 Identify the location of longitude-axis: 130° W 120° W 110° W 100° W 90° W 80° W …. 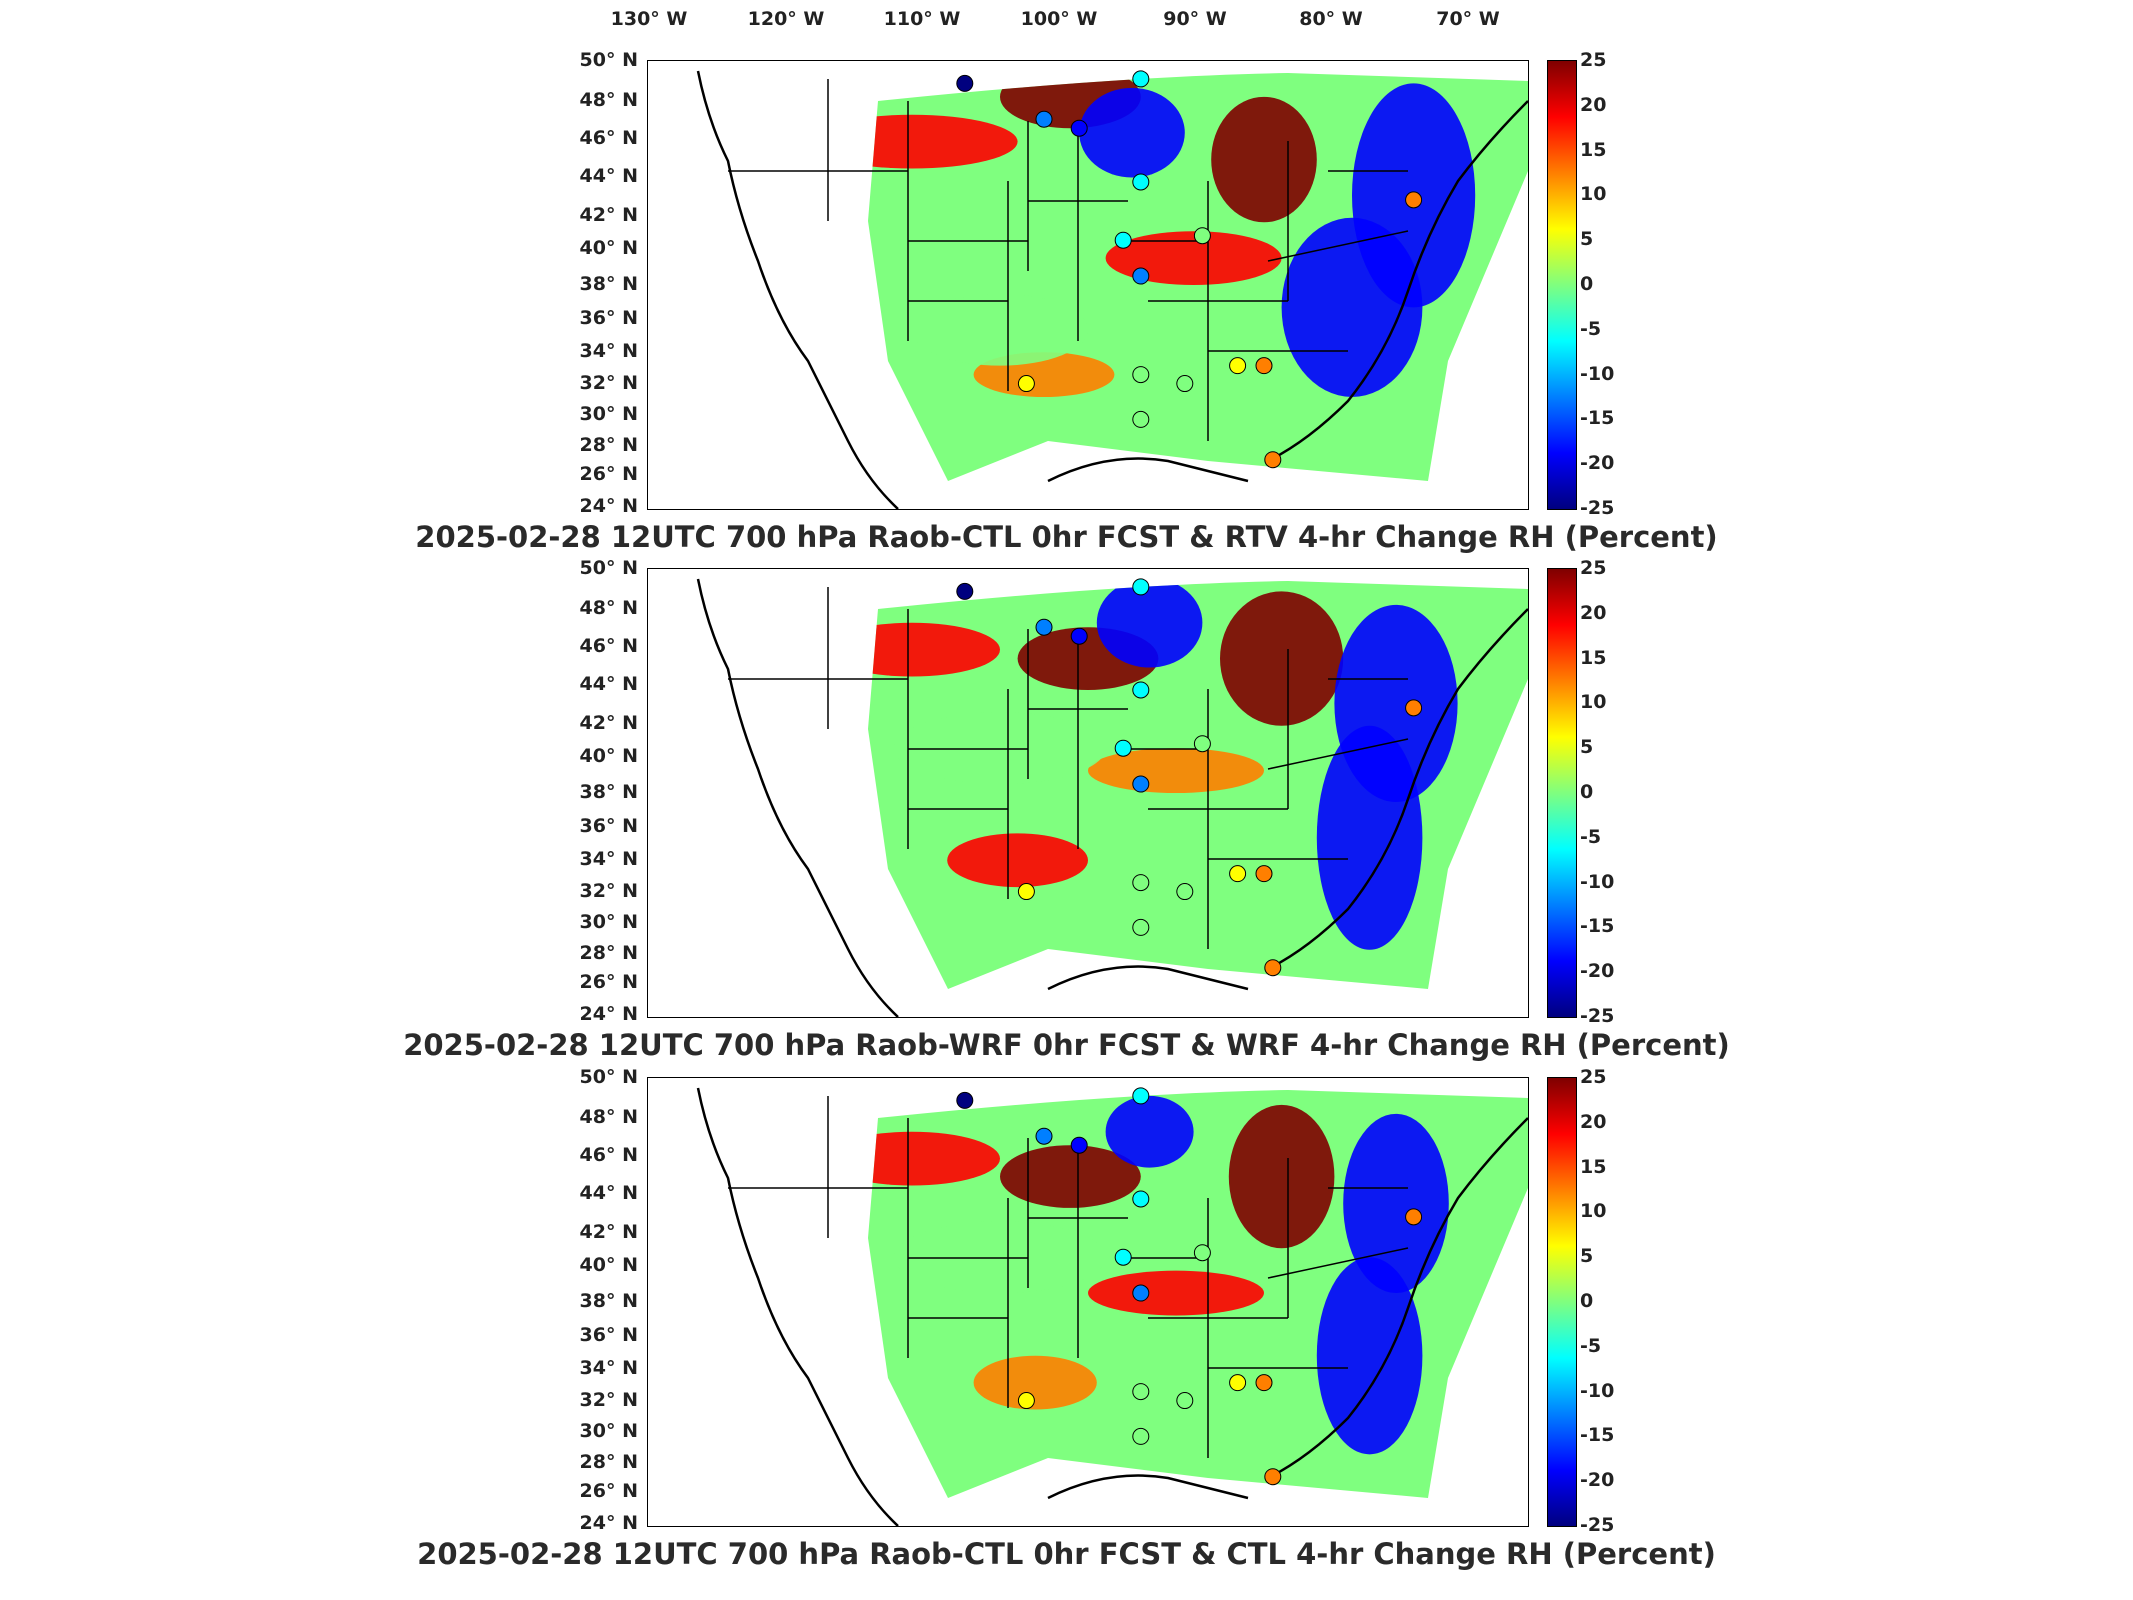
(1066, 20).